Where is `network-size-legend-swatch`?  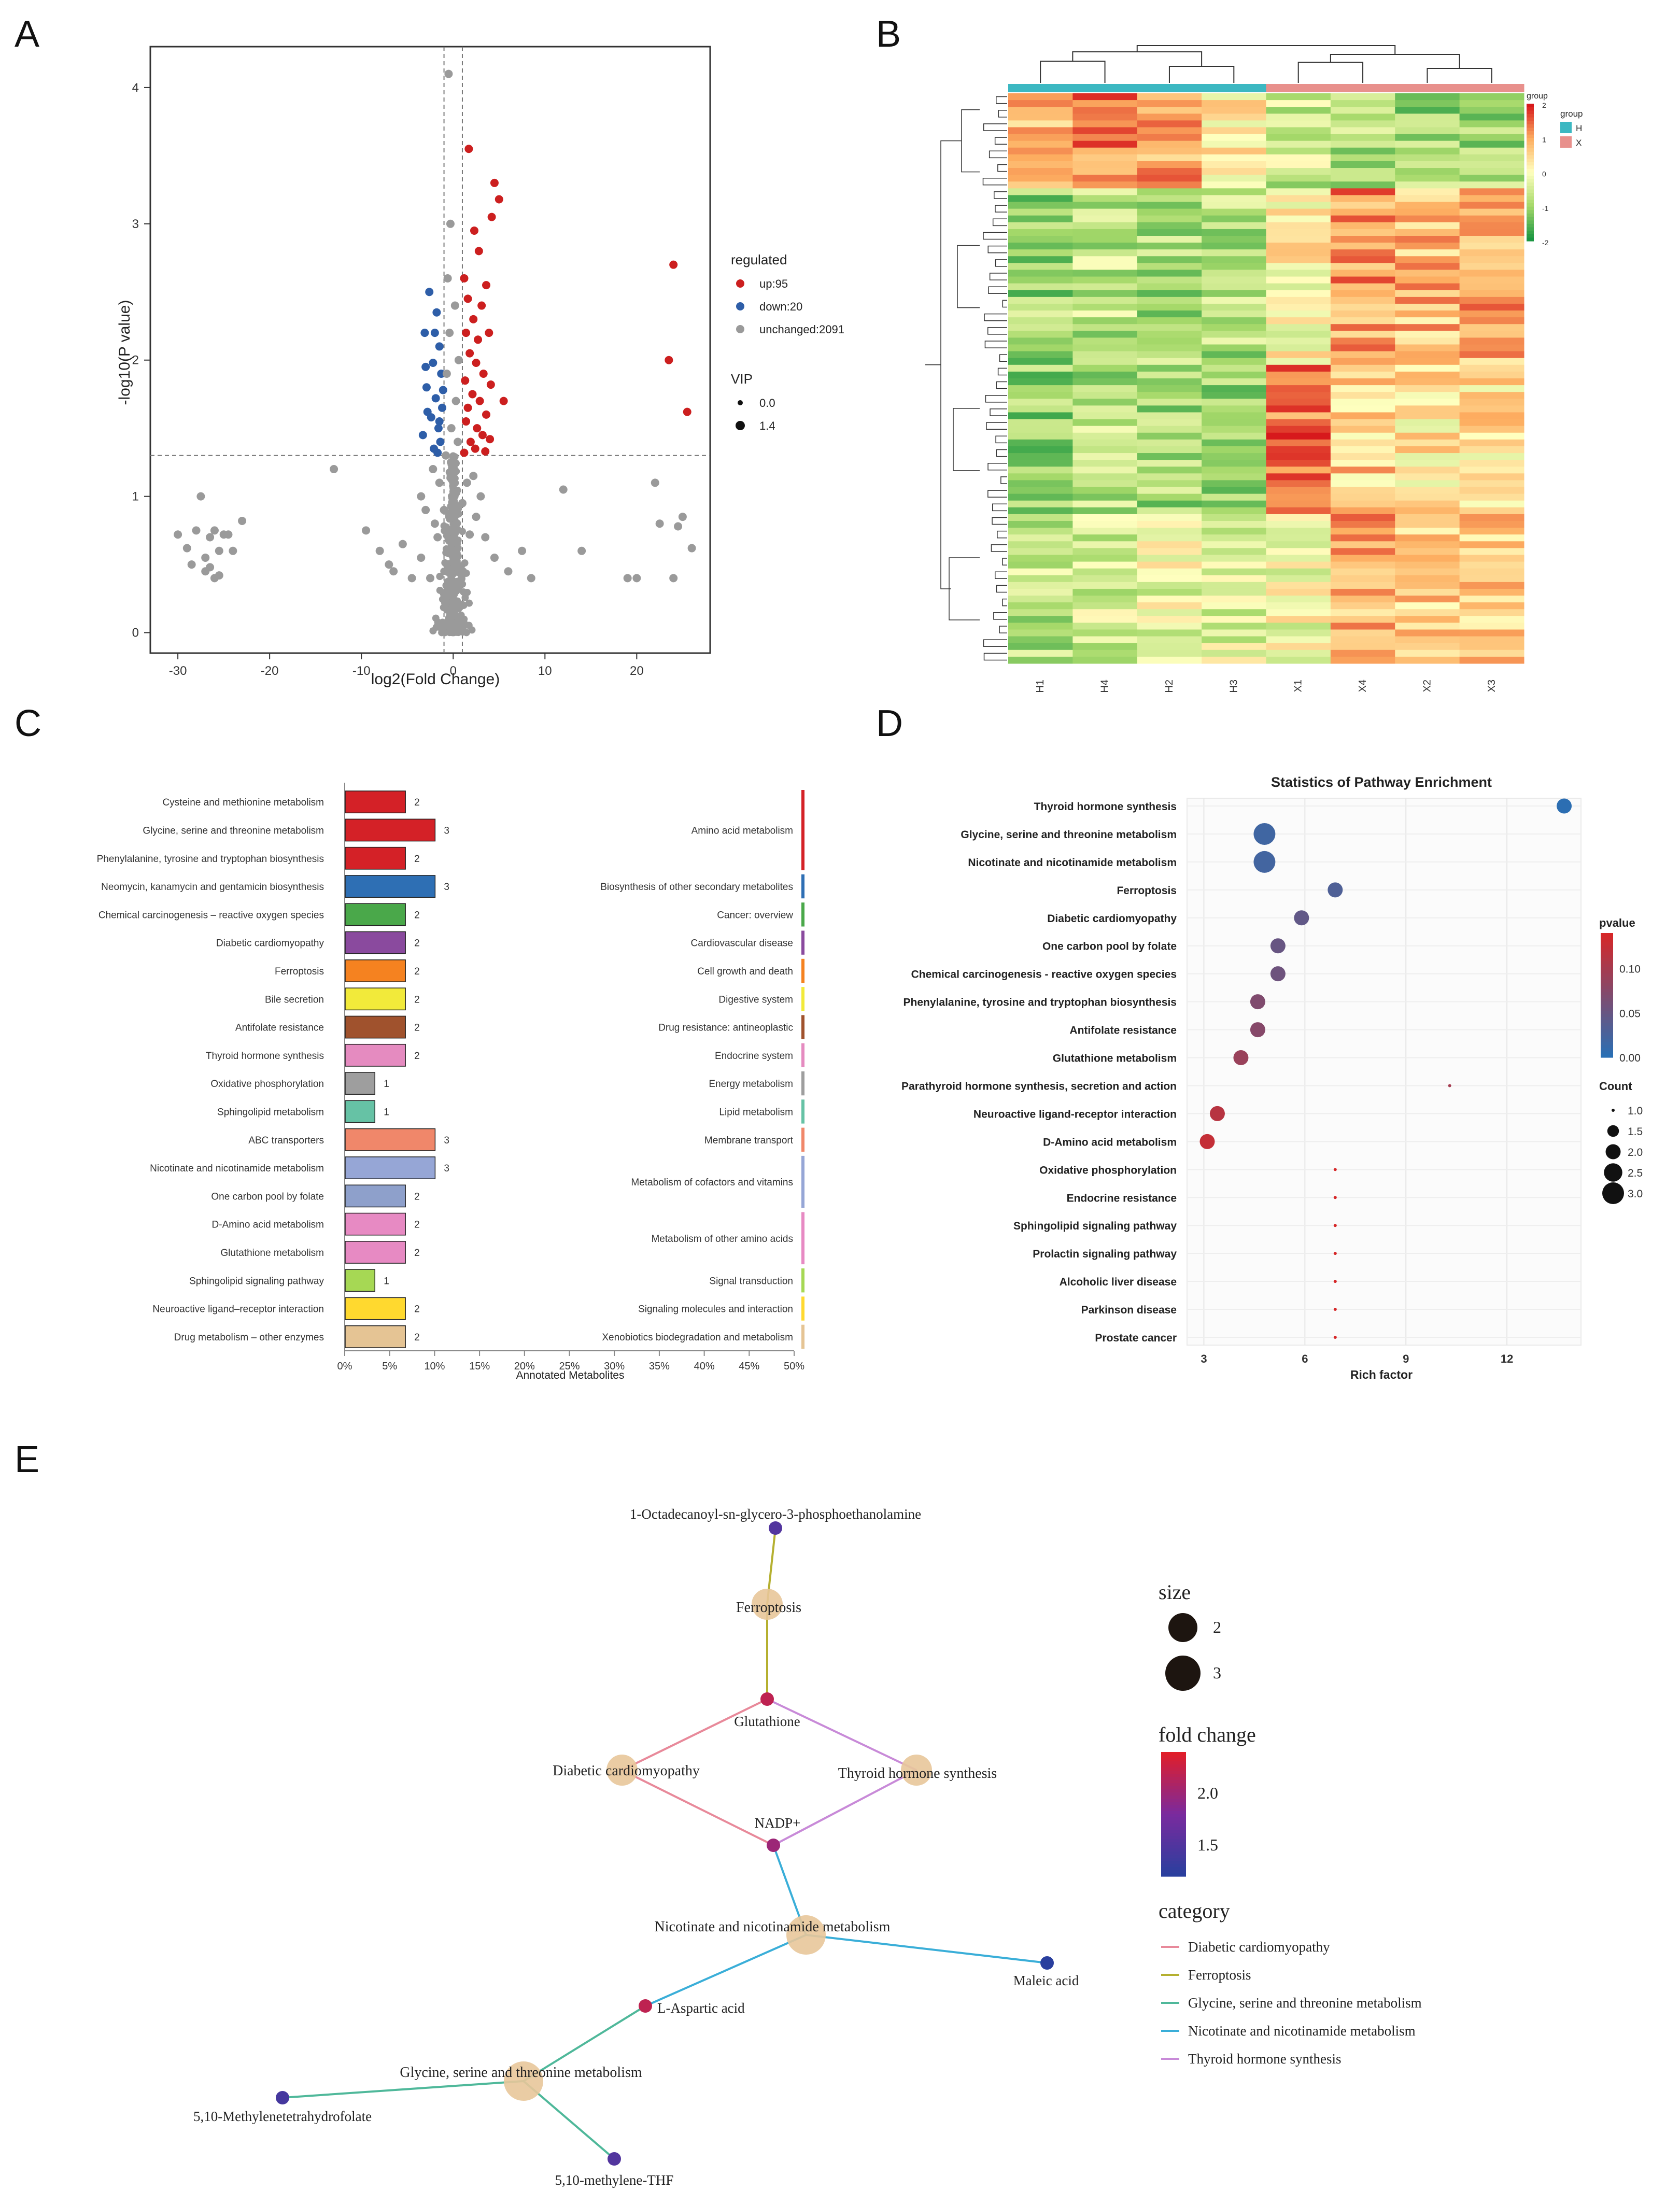
network-size-legend-swatch is located at coordinates (1183, 1673).